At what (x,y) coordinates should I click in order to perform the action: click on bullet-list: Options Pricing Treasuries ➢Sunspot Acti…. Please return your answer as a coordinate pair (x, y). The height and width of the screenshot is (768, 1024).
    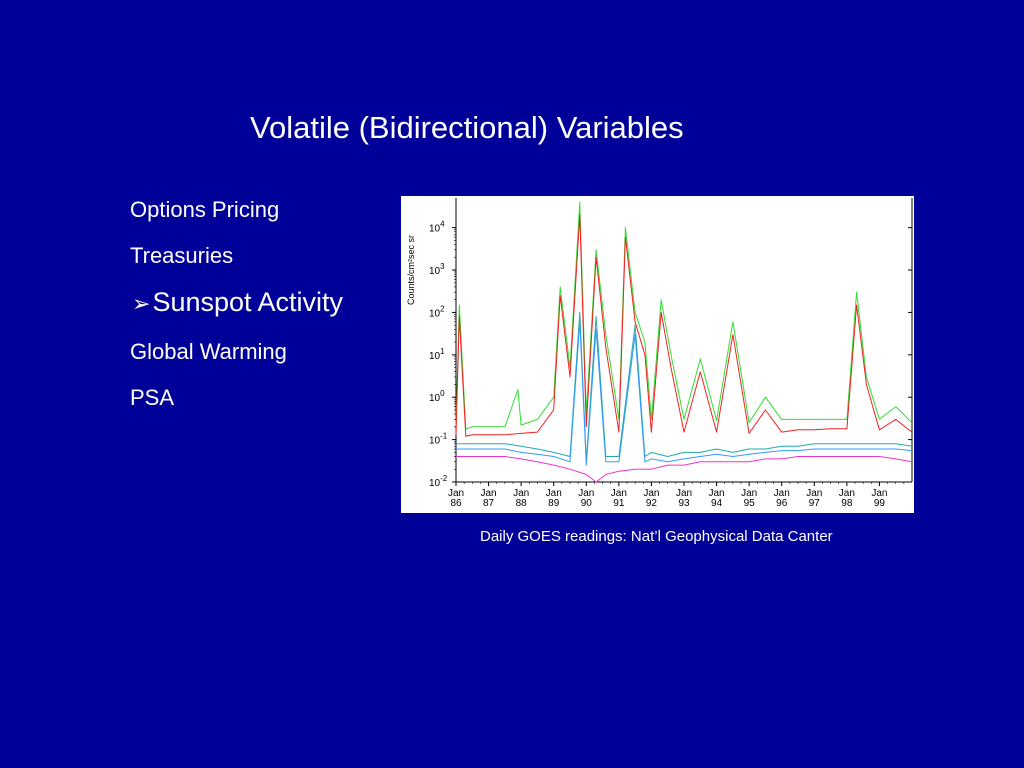
    Looking at the image, I should click on (236, 313).